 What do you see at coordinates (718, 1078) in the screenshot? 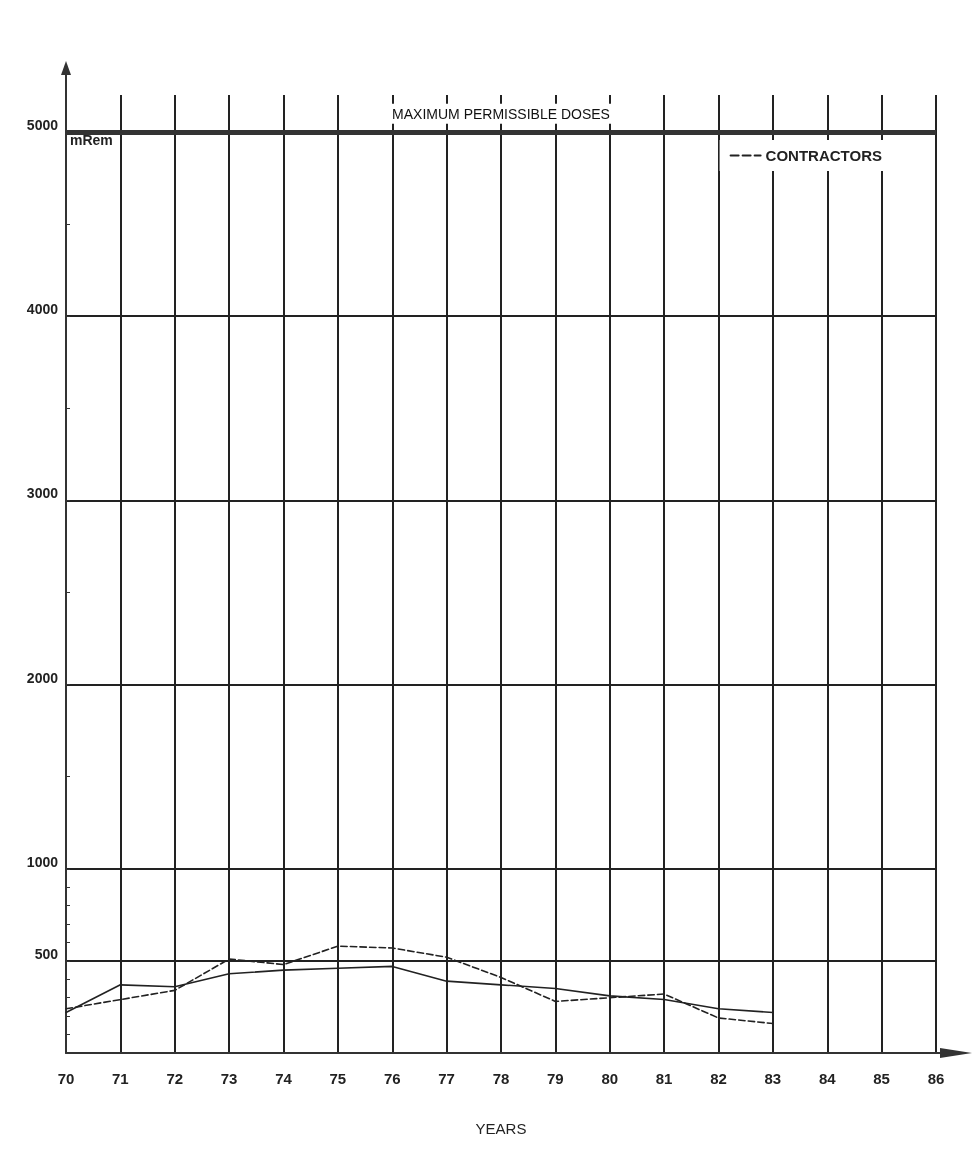
I see `x-tick-label: 82` at bounding box center [718, 1078].